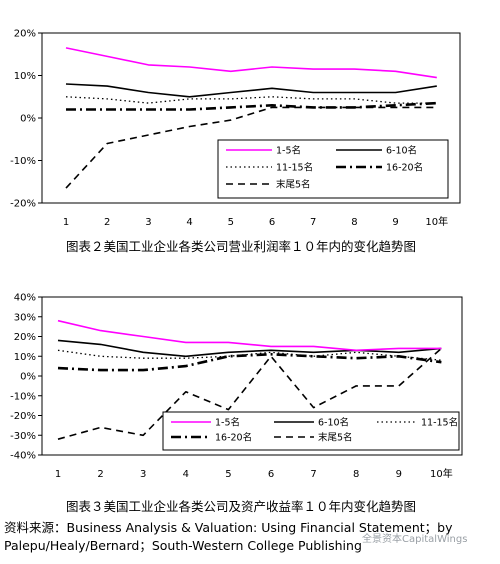  I want to click on legend-box, so click(311, 431).